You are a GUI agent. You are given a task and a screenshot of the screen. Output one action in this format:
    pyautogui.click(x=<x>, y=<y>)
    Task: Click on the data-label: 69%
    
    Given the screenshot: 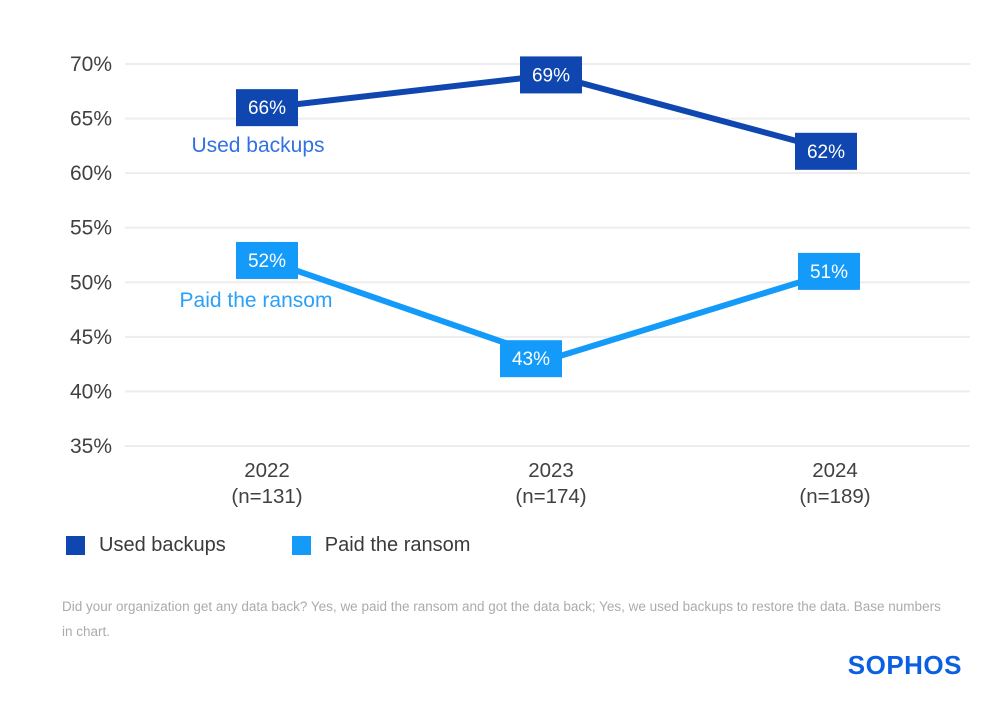 What is the action you would take?
    pyautogui.click(x=551, y=75)
    